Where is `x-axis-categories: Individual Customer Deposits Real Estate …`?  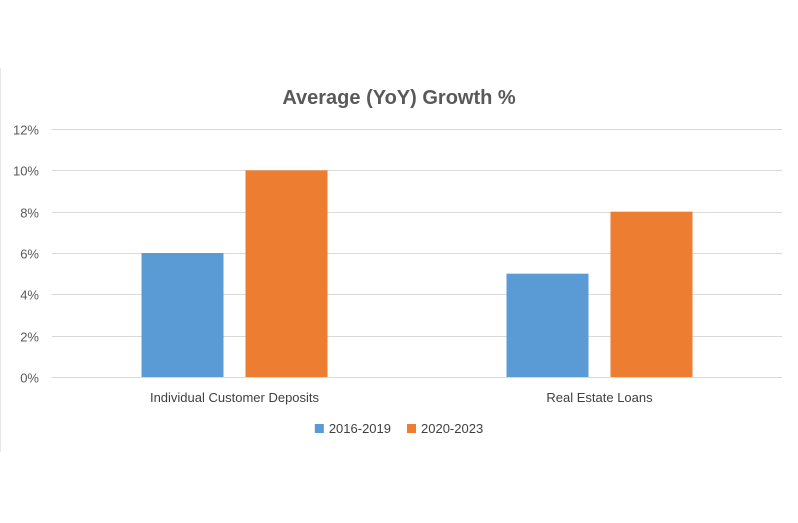 x-axis-categories: Individual Customer Deposits Real Estate … is located at coordinates (401, 397).